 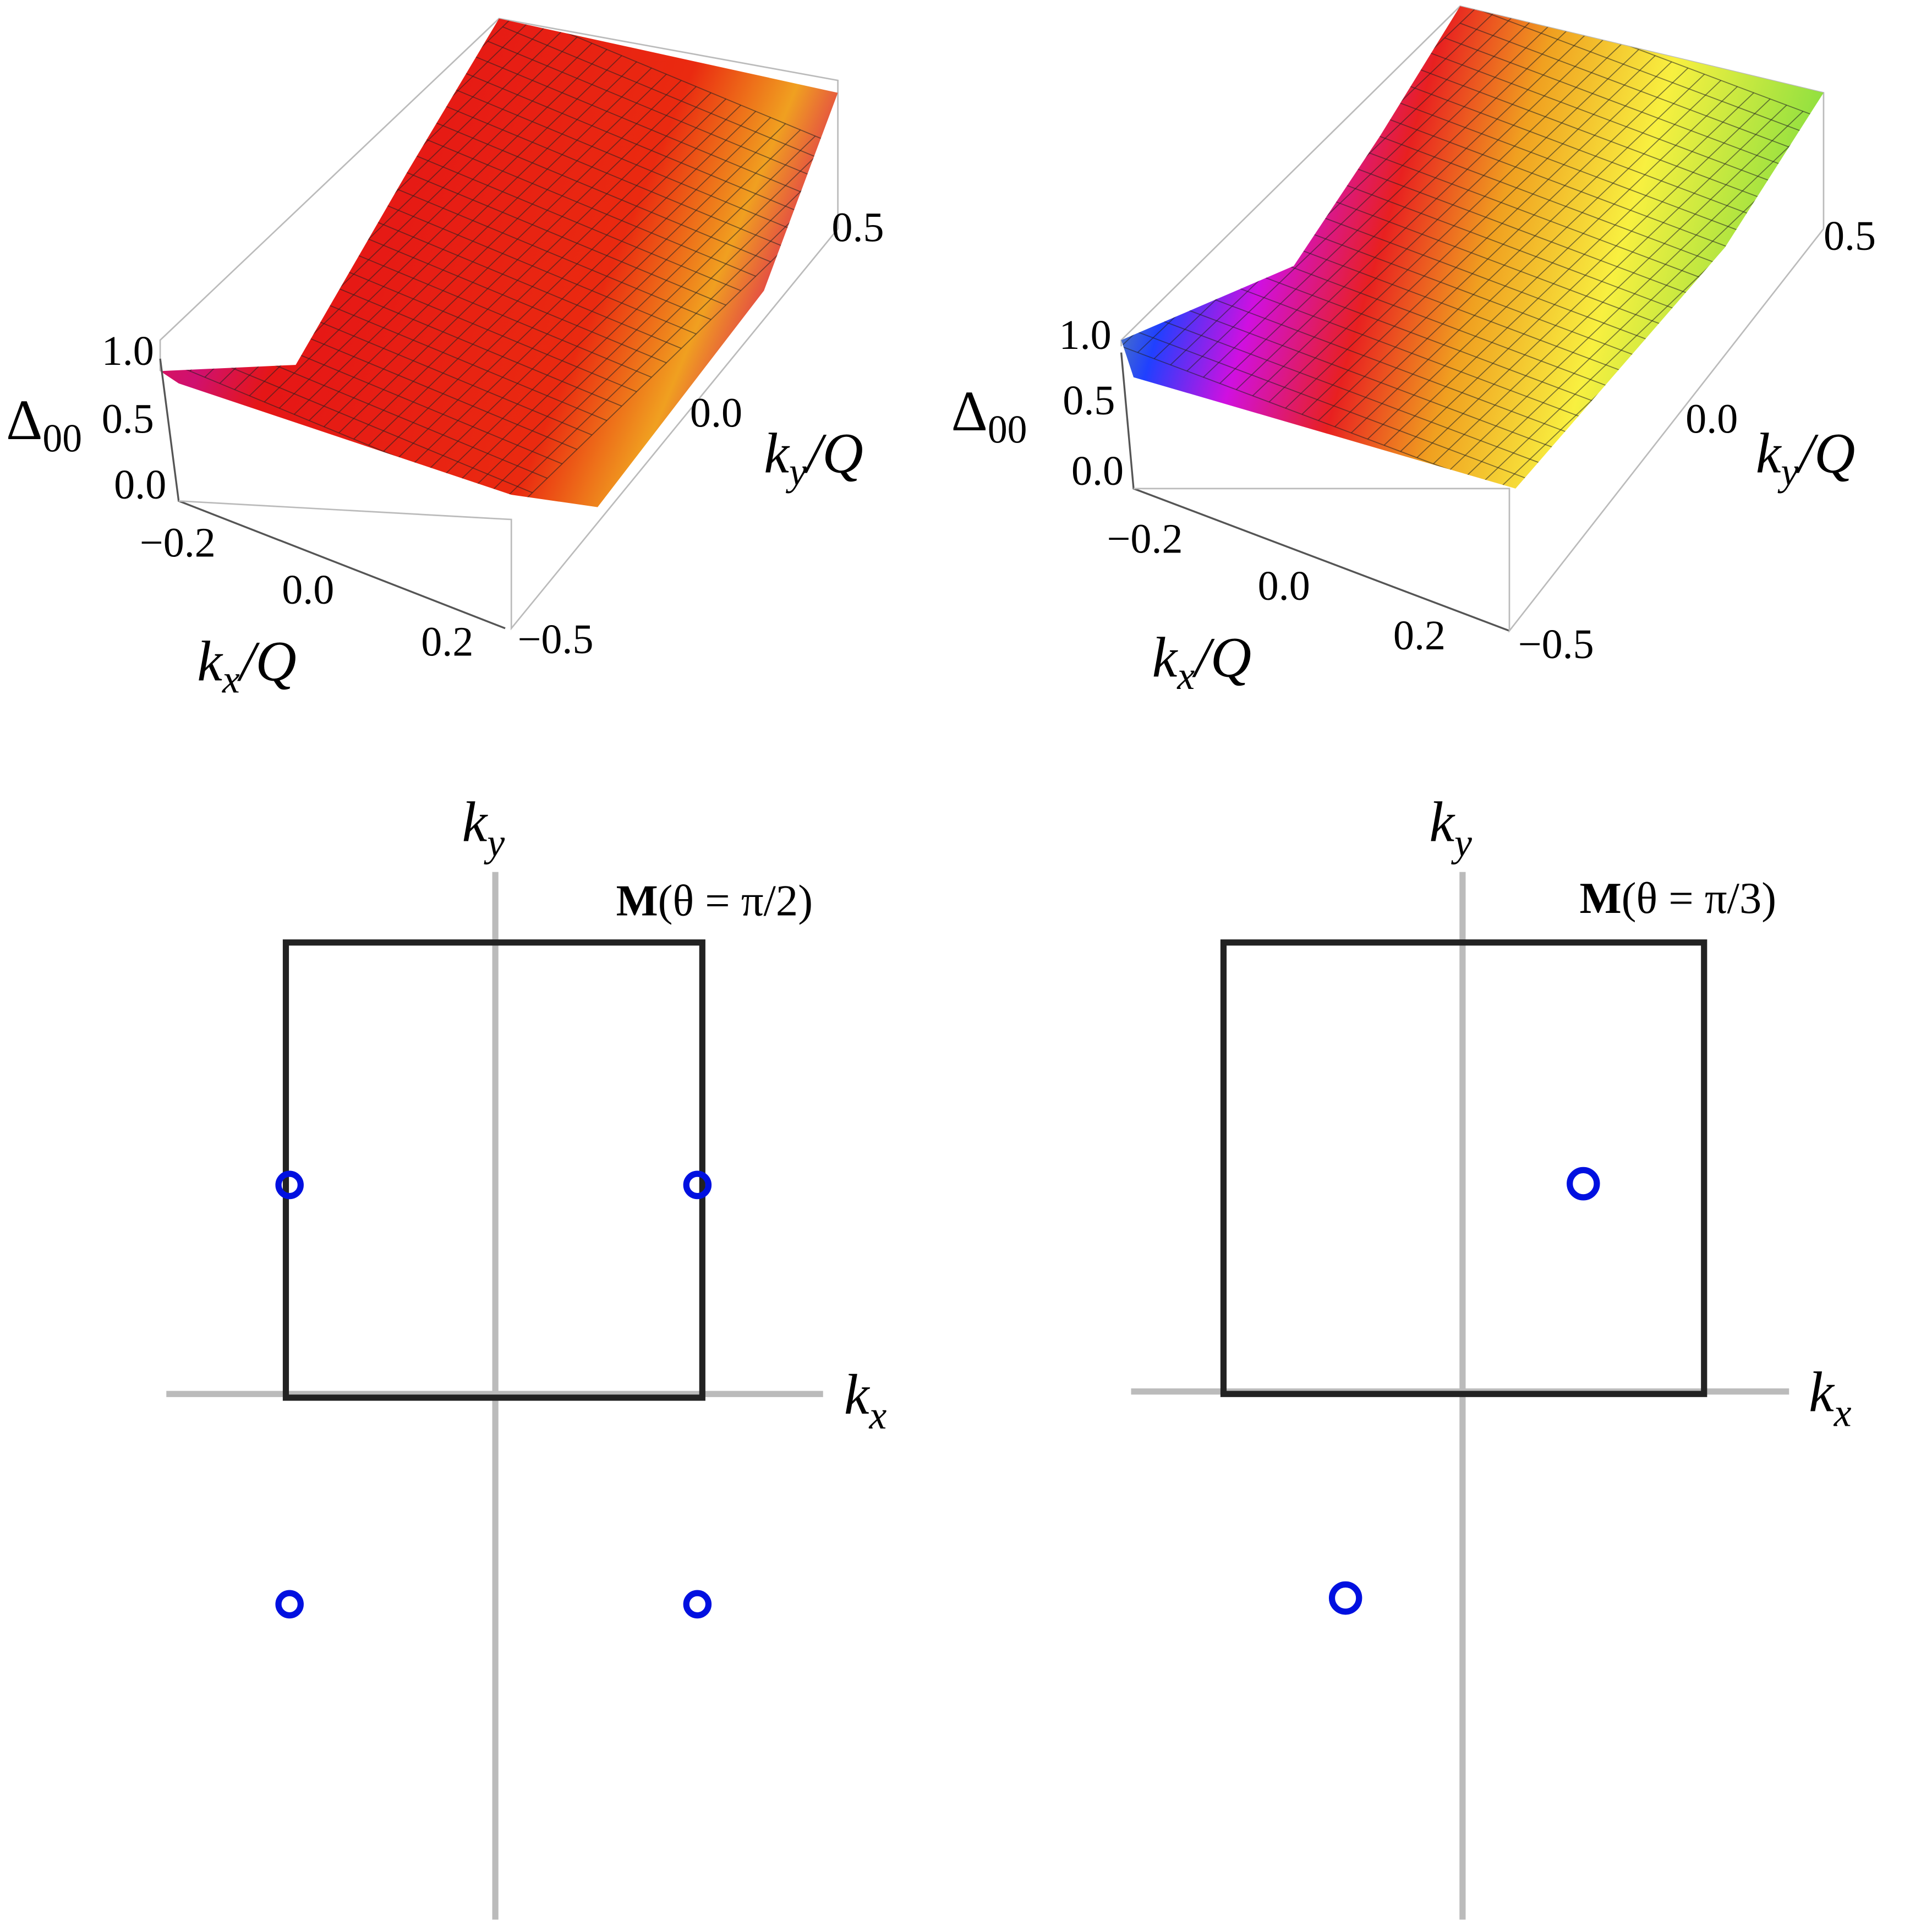 I want to click on annotation: M(θ = π/3), so click(x=1678, y=898).